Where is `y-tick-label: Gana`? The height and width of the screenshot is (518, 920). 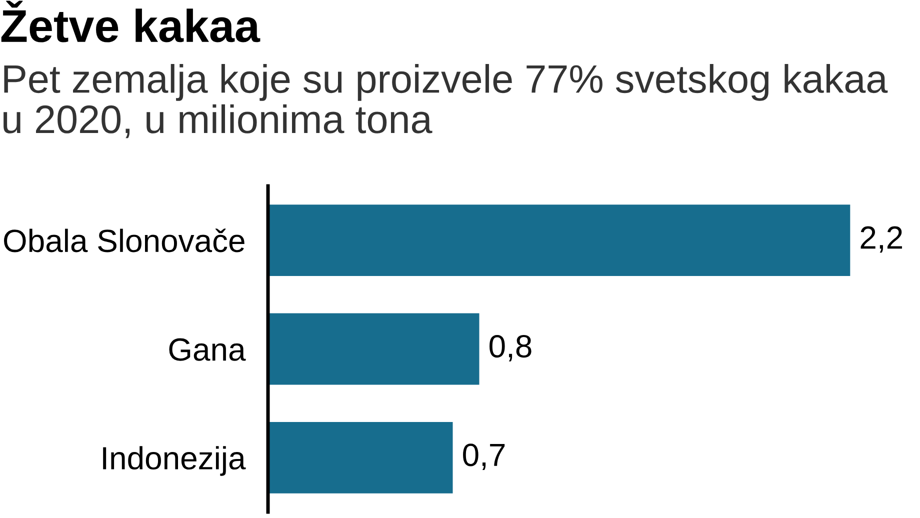 y-tick-label: Gana is located at coordinates (207, 349).